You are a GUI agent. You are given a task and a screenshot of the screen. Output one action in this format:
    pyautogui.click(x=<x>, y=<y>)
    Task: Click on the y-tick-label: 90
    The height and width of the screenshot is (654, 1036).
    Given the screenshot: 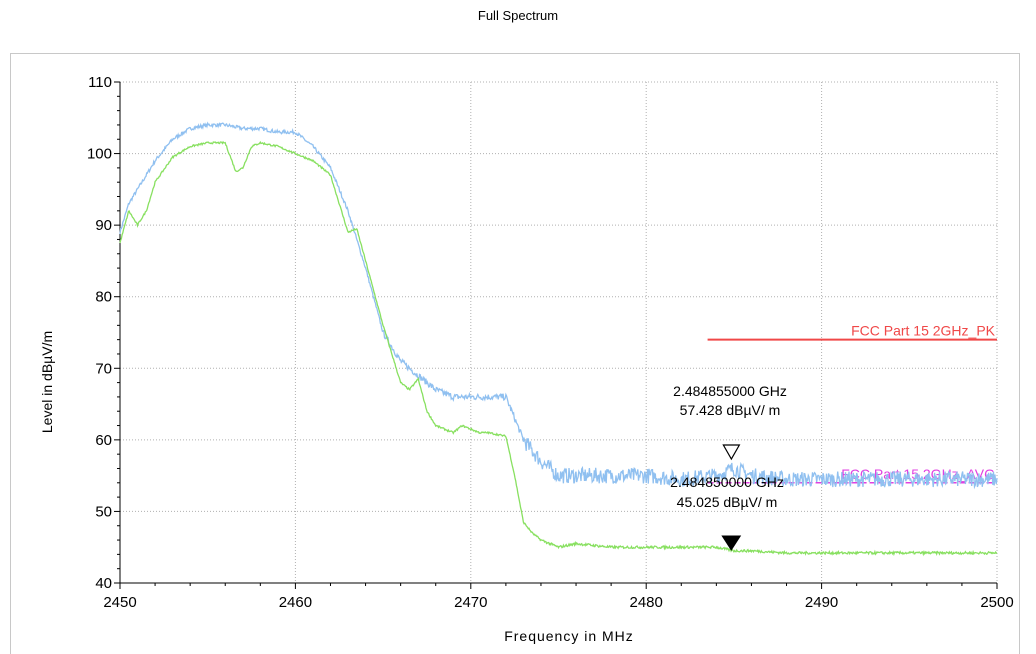 What is the action you would take?
    pyautogui.click(x=103, y=225)
    